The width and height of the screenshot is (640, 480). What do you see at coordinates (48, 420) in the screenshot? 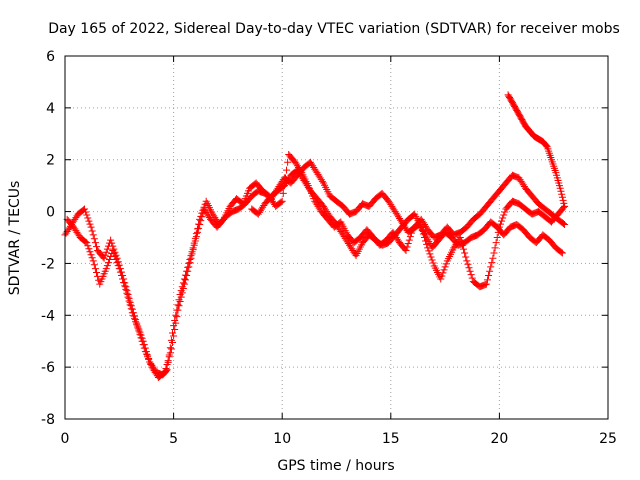
I see `y-tick-label: -8` at bounding box center [48, 420].